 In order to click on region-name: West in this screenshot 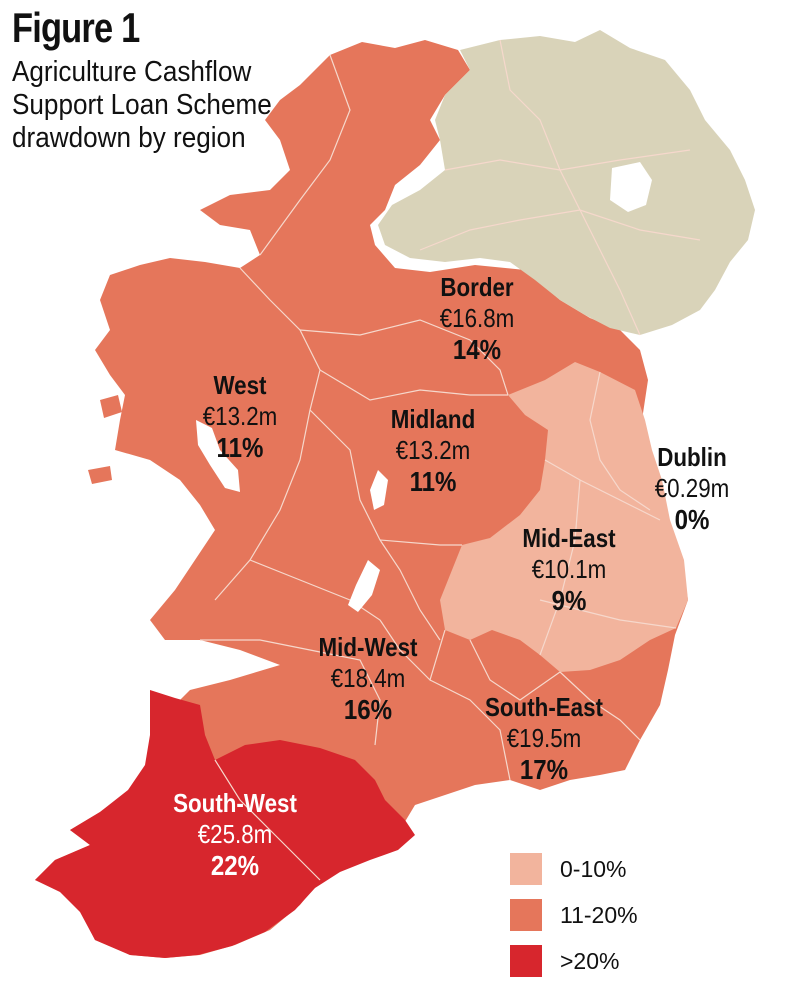, I will do `click(240, 385)`.